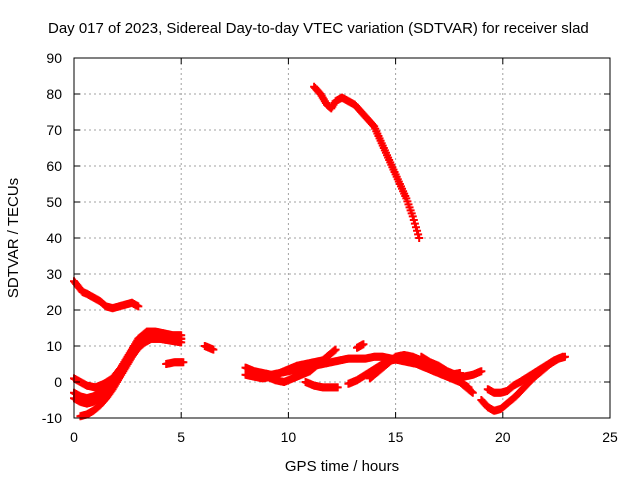 This screenshot has width=640, height=480. I want to click on series-arc-short-13h, so click(360, 346).